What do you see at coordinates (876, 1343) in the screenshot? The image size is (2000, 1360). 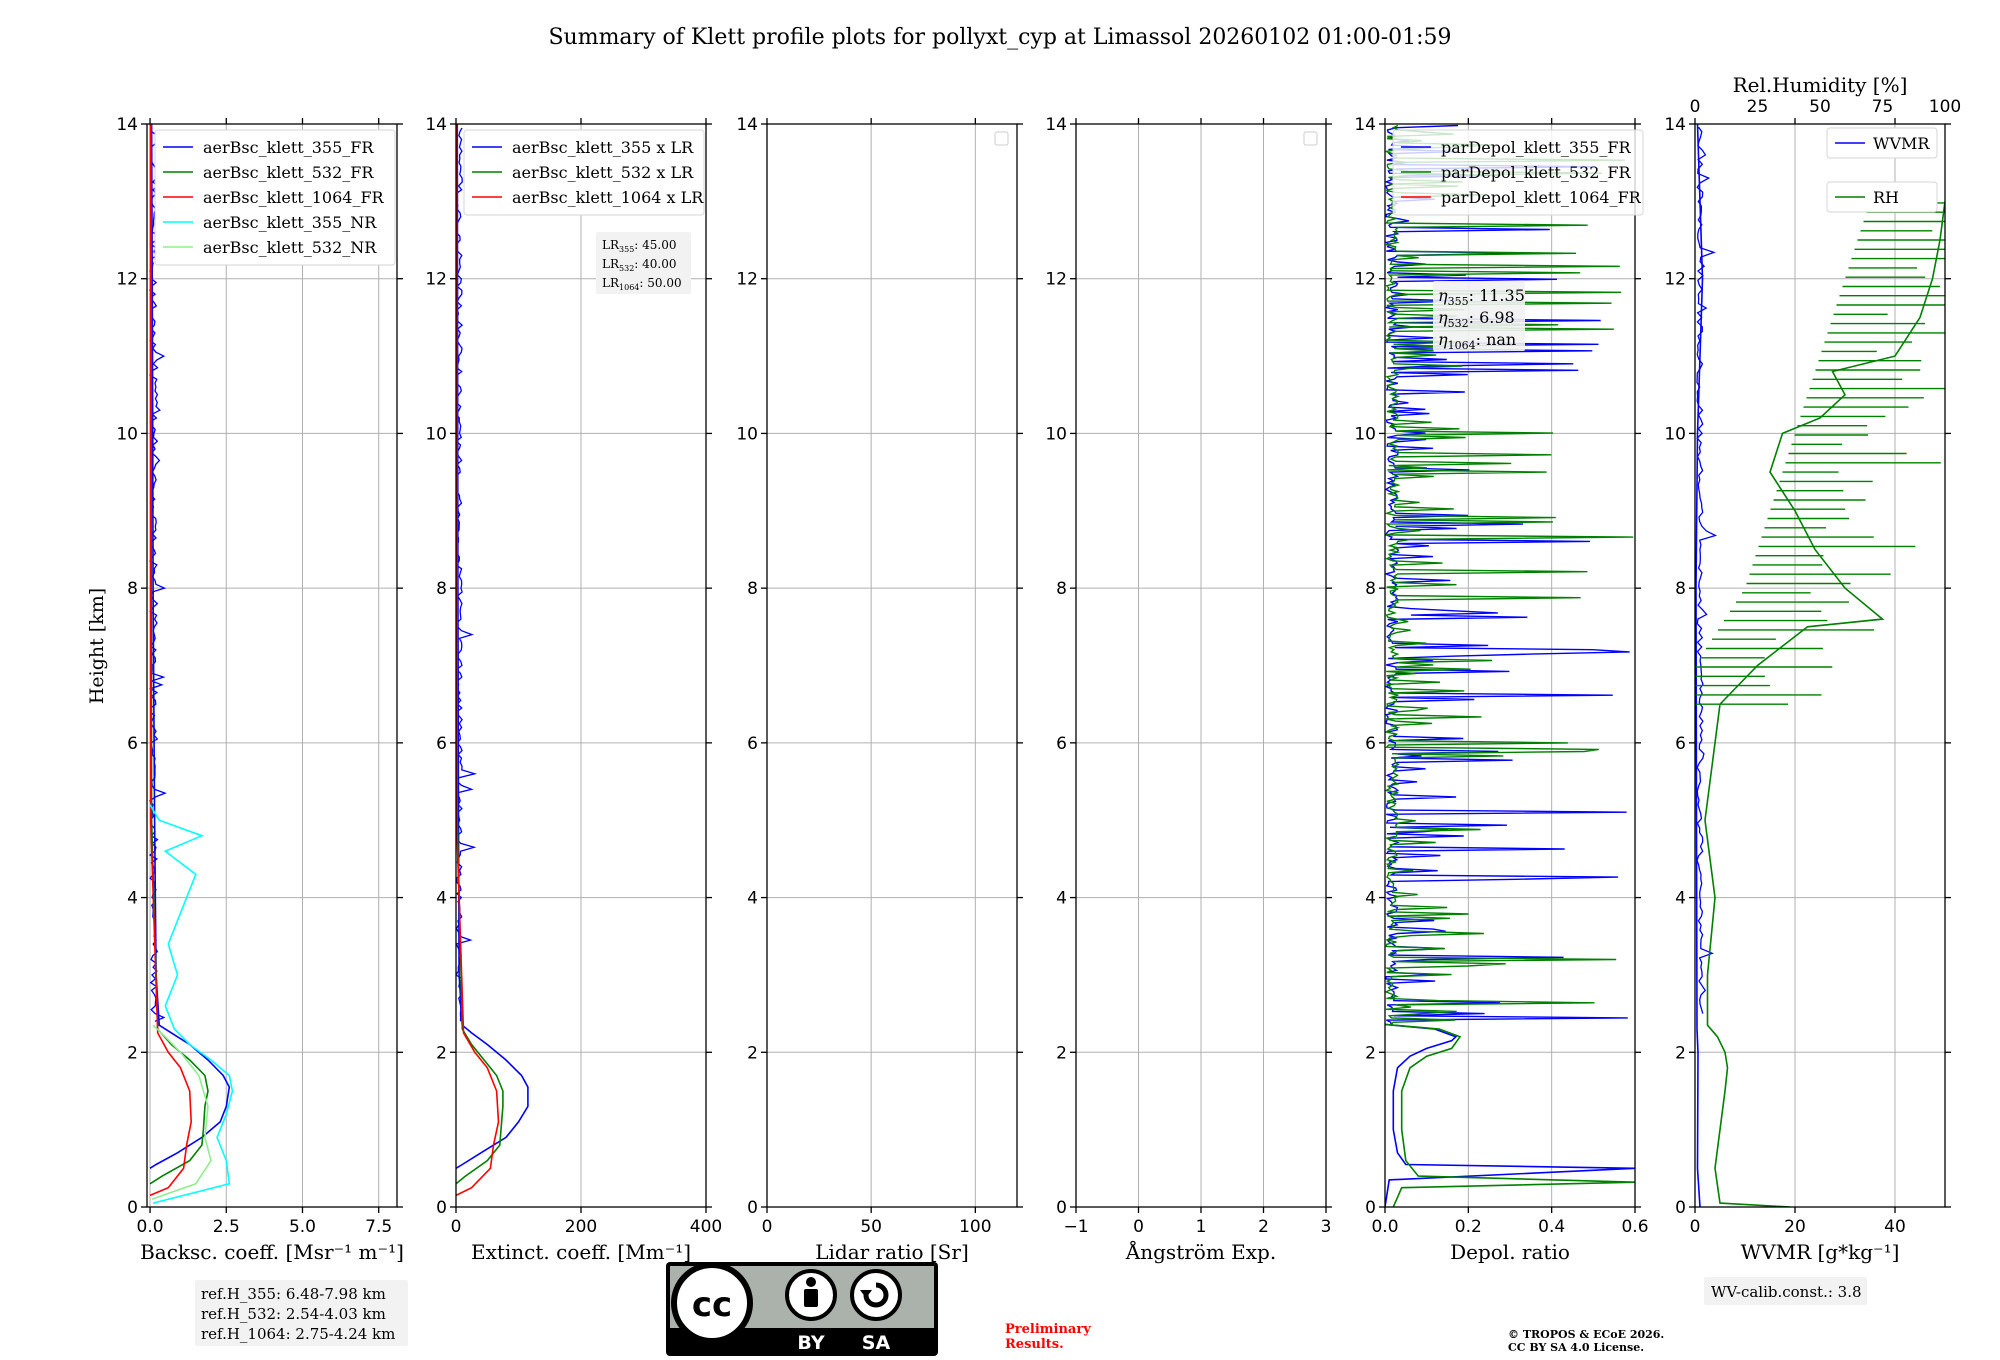 I see `cc-sa-label: SA` at bounding box center [876, 1343].